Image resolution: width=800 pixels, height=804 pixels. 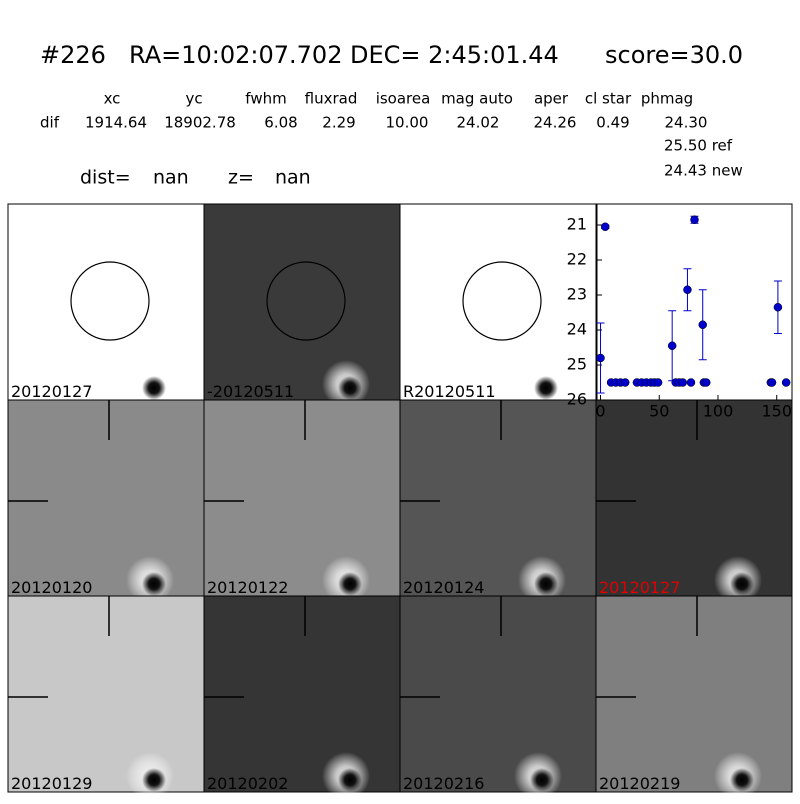 What do you see at coordinates (200, 123) in the screenshot?
I see `cell: 18902.78` at bounding box center [200, 123].